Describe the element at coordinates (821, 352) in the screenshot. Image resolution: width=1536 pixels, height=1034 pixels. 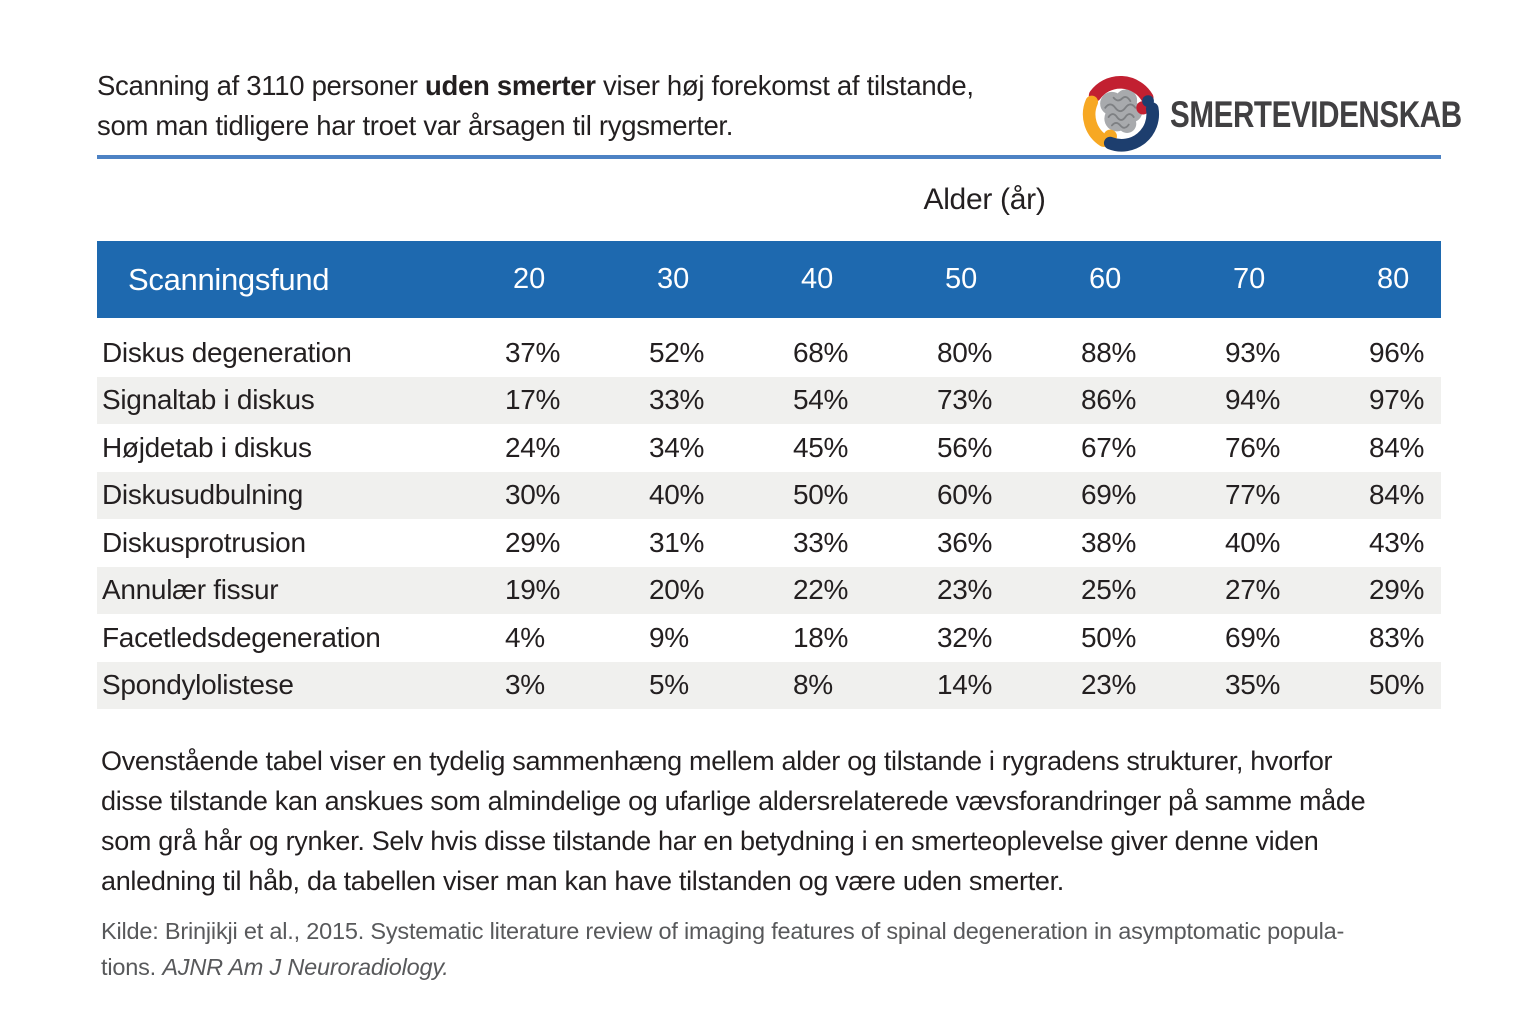
I see `prevalence-value: 68%` at that location.